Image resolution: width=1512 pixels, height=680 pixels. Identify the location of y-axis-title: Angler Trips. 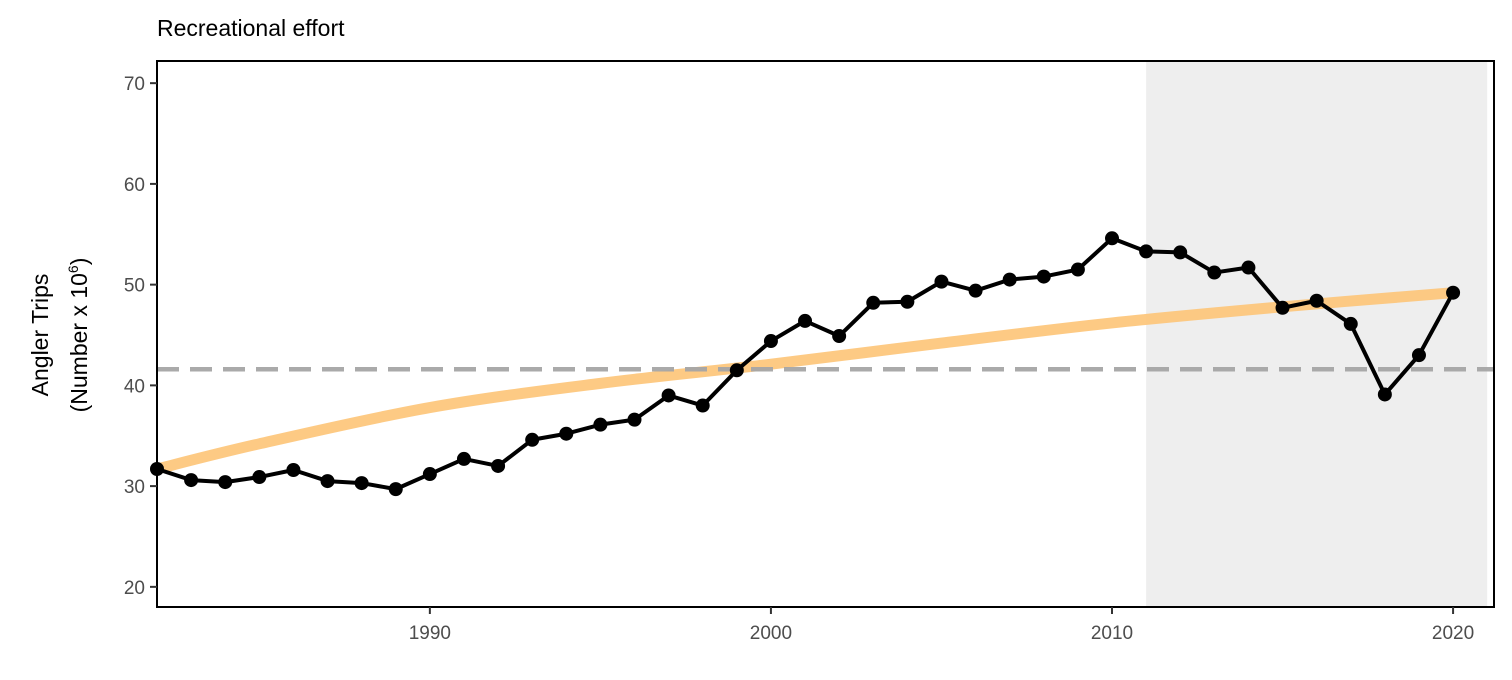
(40, 335).